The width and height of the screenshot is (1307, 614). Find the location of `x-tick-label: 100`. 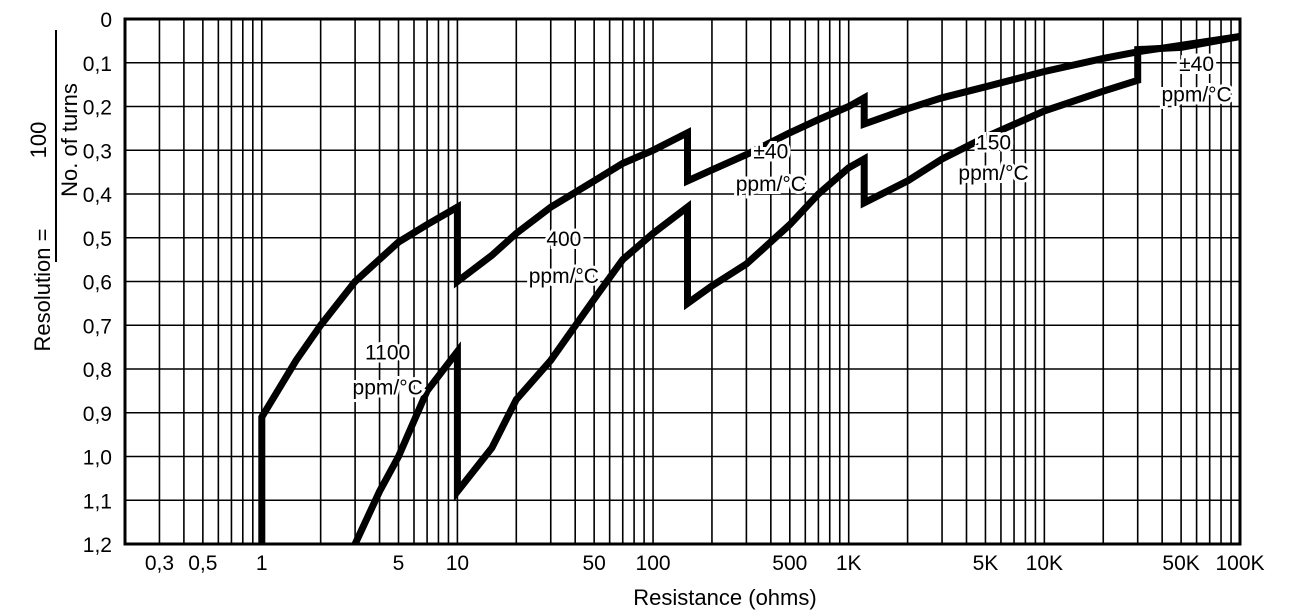

x-tick-label: 100 is located at coordinates (653, 563).